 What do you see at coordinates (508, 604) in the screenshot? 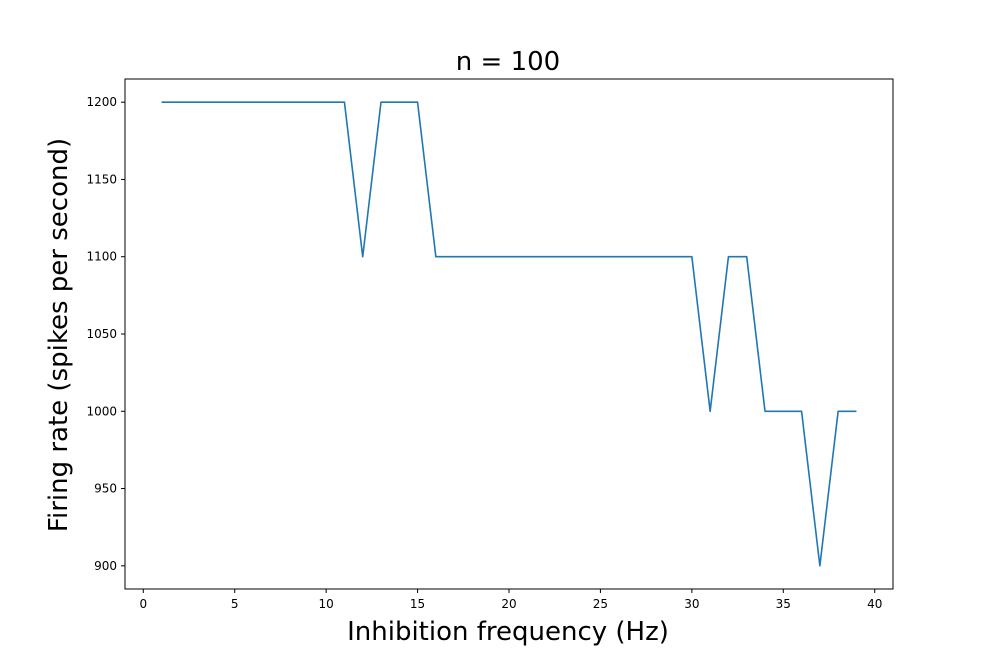
I see `x-tick-label-20: 20` at bounding box center [508, 604].